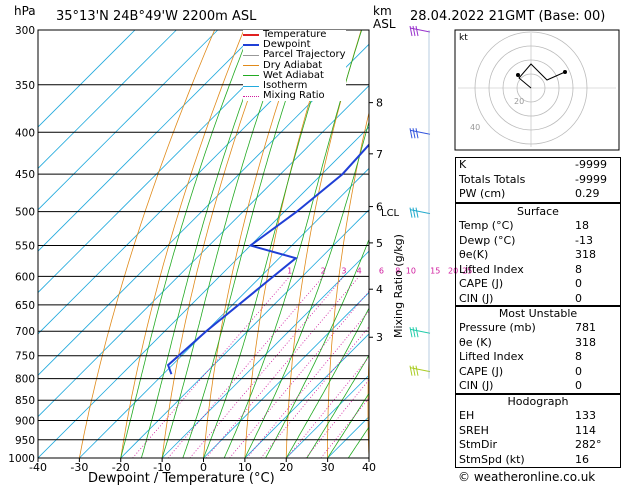 This screenshot has height=486, width=629. What do you see at coordinates (481, 283) in the screenshot?
I see `surface-label: CAPE (J)` at bounding box center [481, 283].